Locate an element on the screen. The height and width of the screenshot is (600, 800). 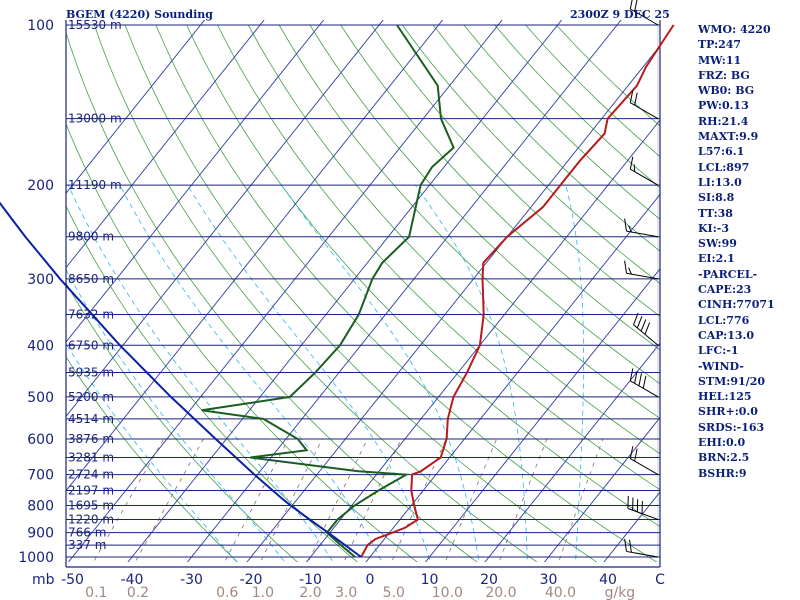
pressure-tick-label: 500 is located at coordinates (40, 398).